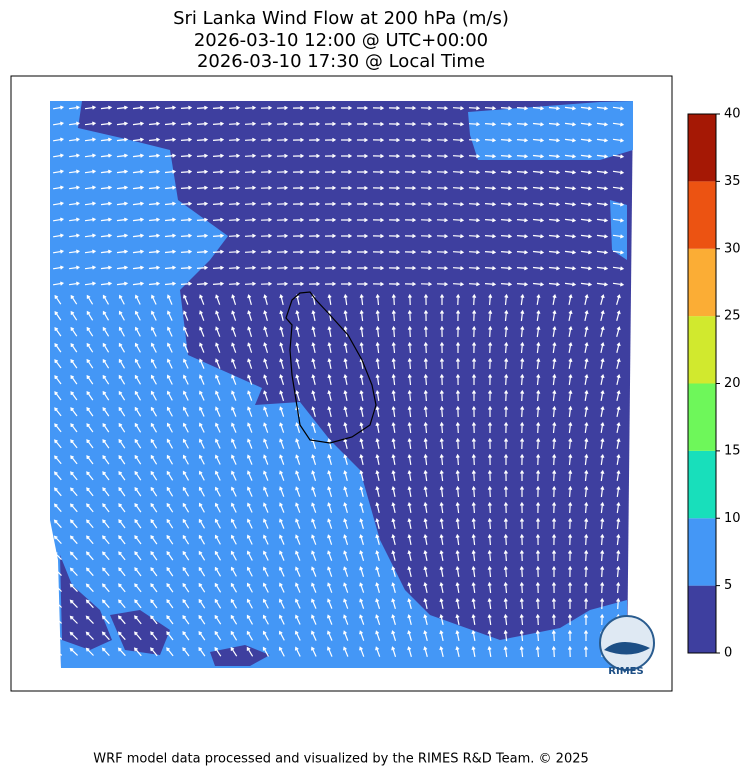 This screenshot has height=780, width=751. I want to click on logo-text: RIMES, so click(625, 671).